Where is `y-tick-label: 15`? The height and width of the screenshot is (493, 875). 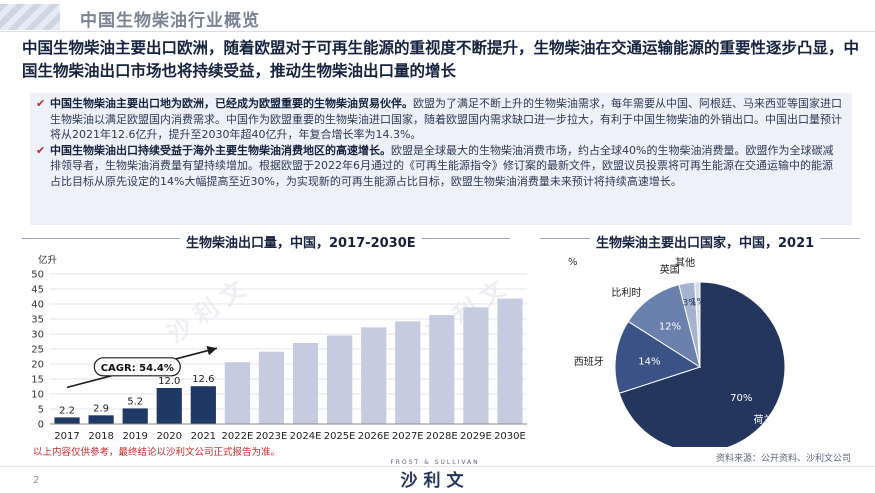
y-tick-label: 15 is located at coordinates (37, 380).